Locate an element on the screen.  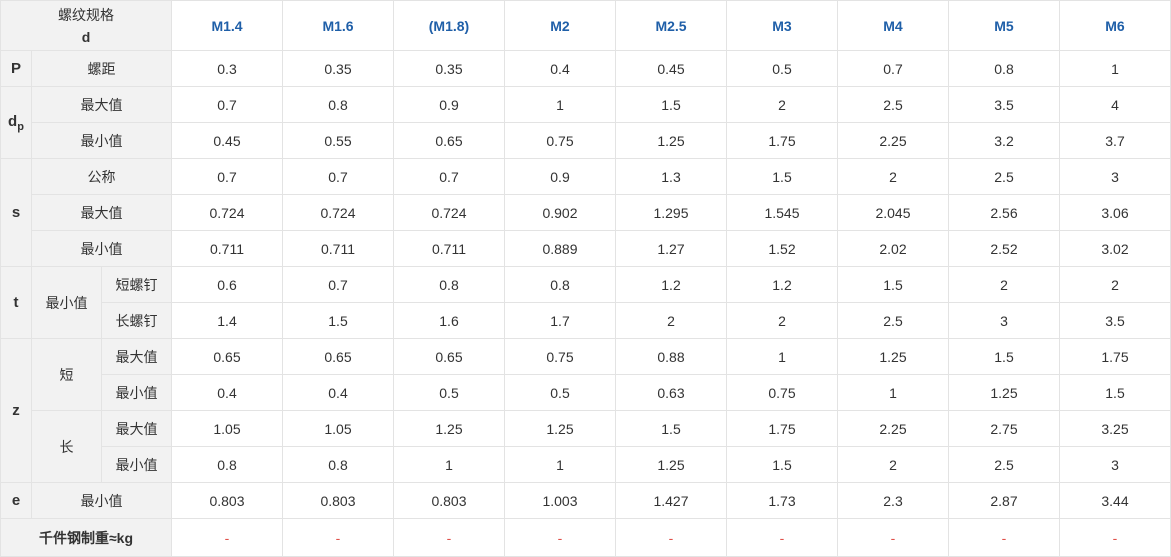
table-cell: 1.427 is located at coordinates (671, 500).